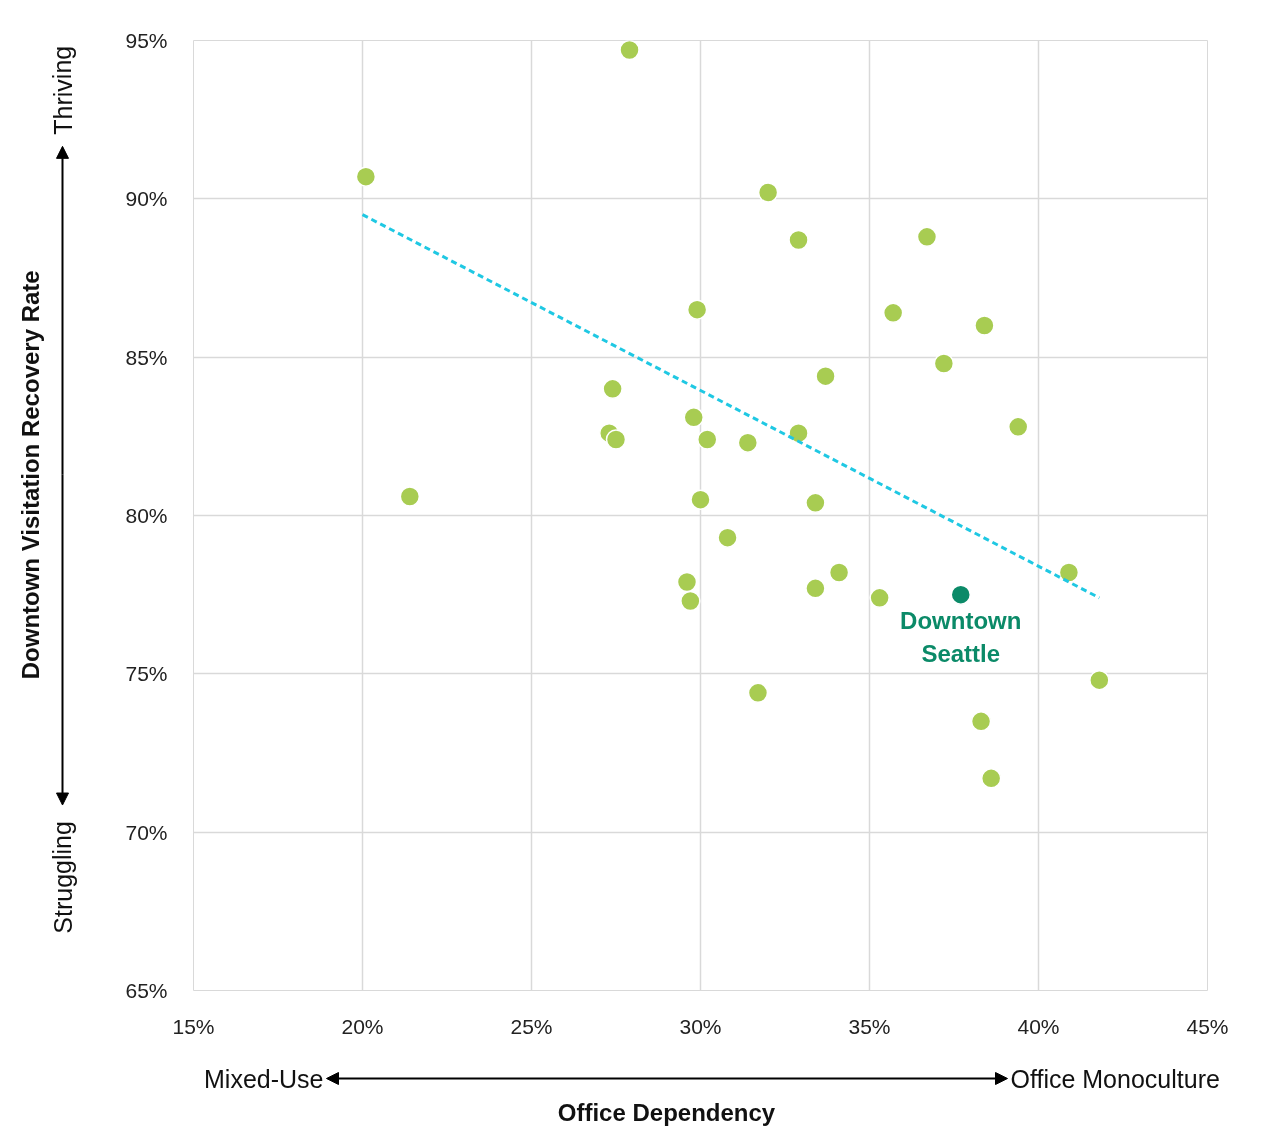  I want to click on y-tick-label: 80%, so click(146, 515).